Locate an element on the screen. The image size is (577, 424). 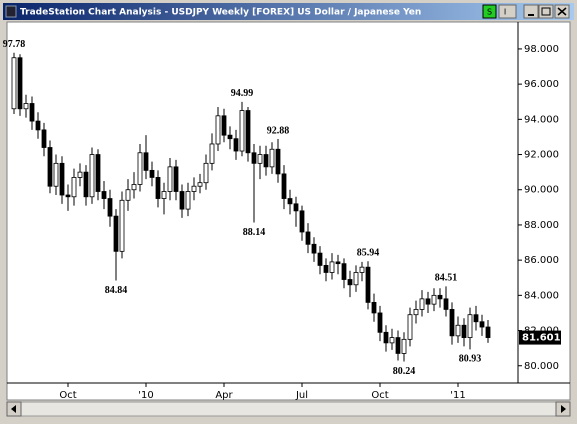
s-button is located at coordinates (489, 11).